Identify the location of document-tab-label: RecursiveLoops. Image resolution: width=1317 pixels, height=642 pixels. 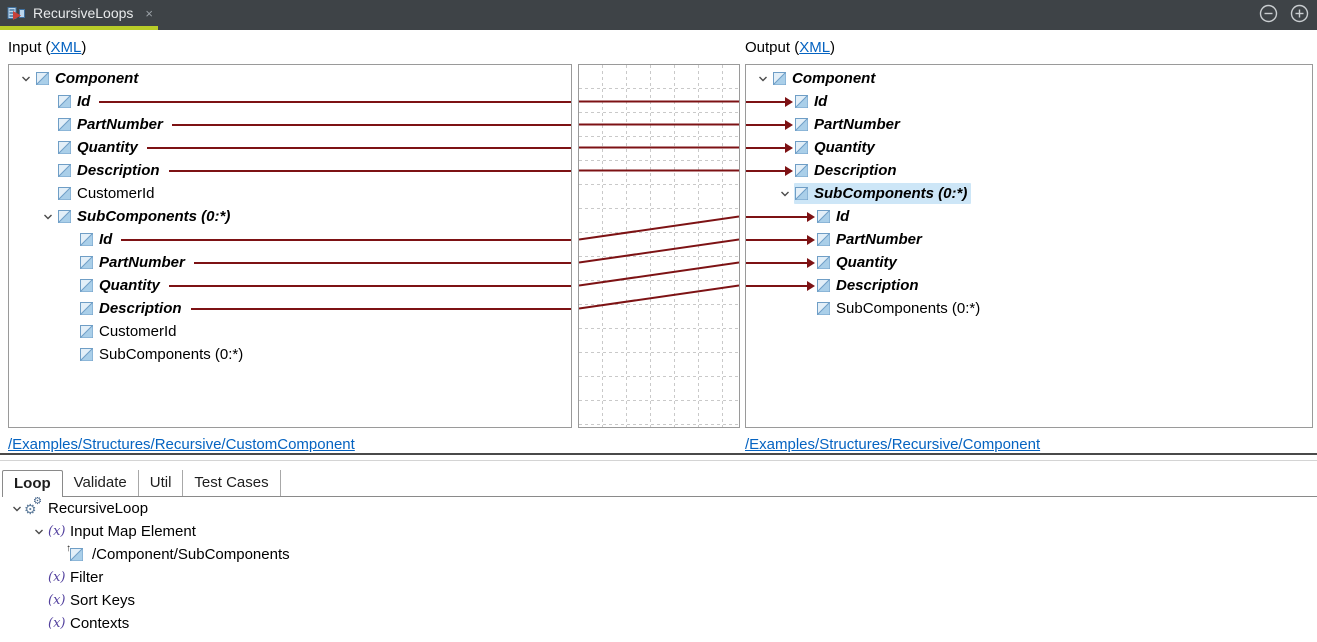
(83, 13).